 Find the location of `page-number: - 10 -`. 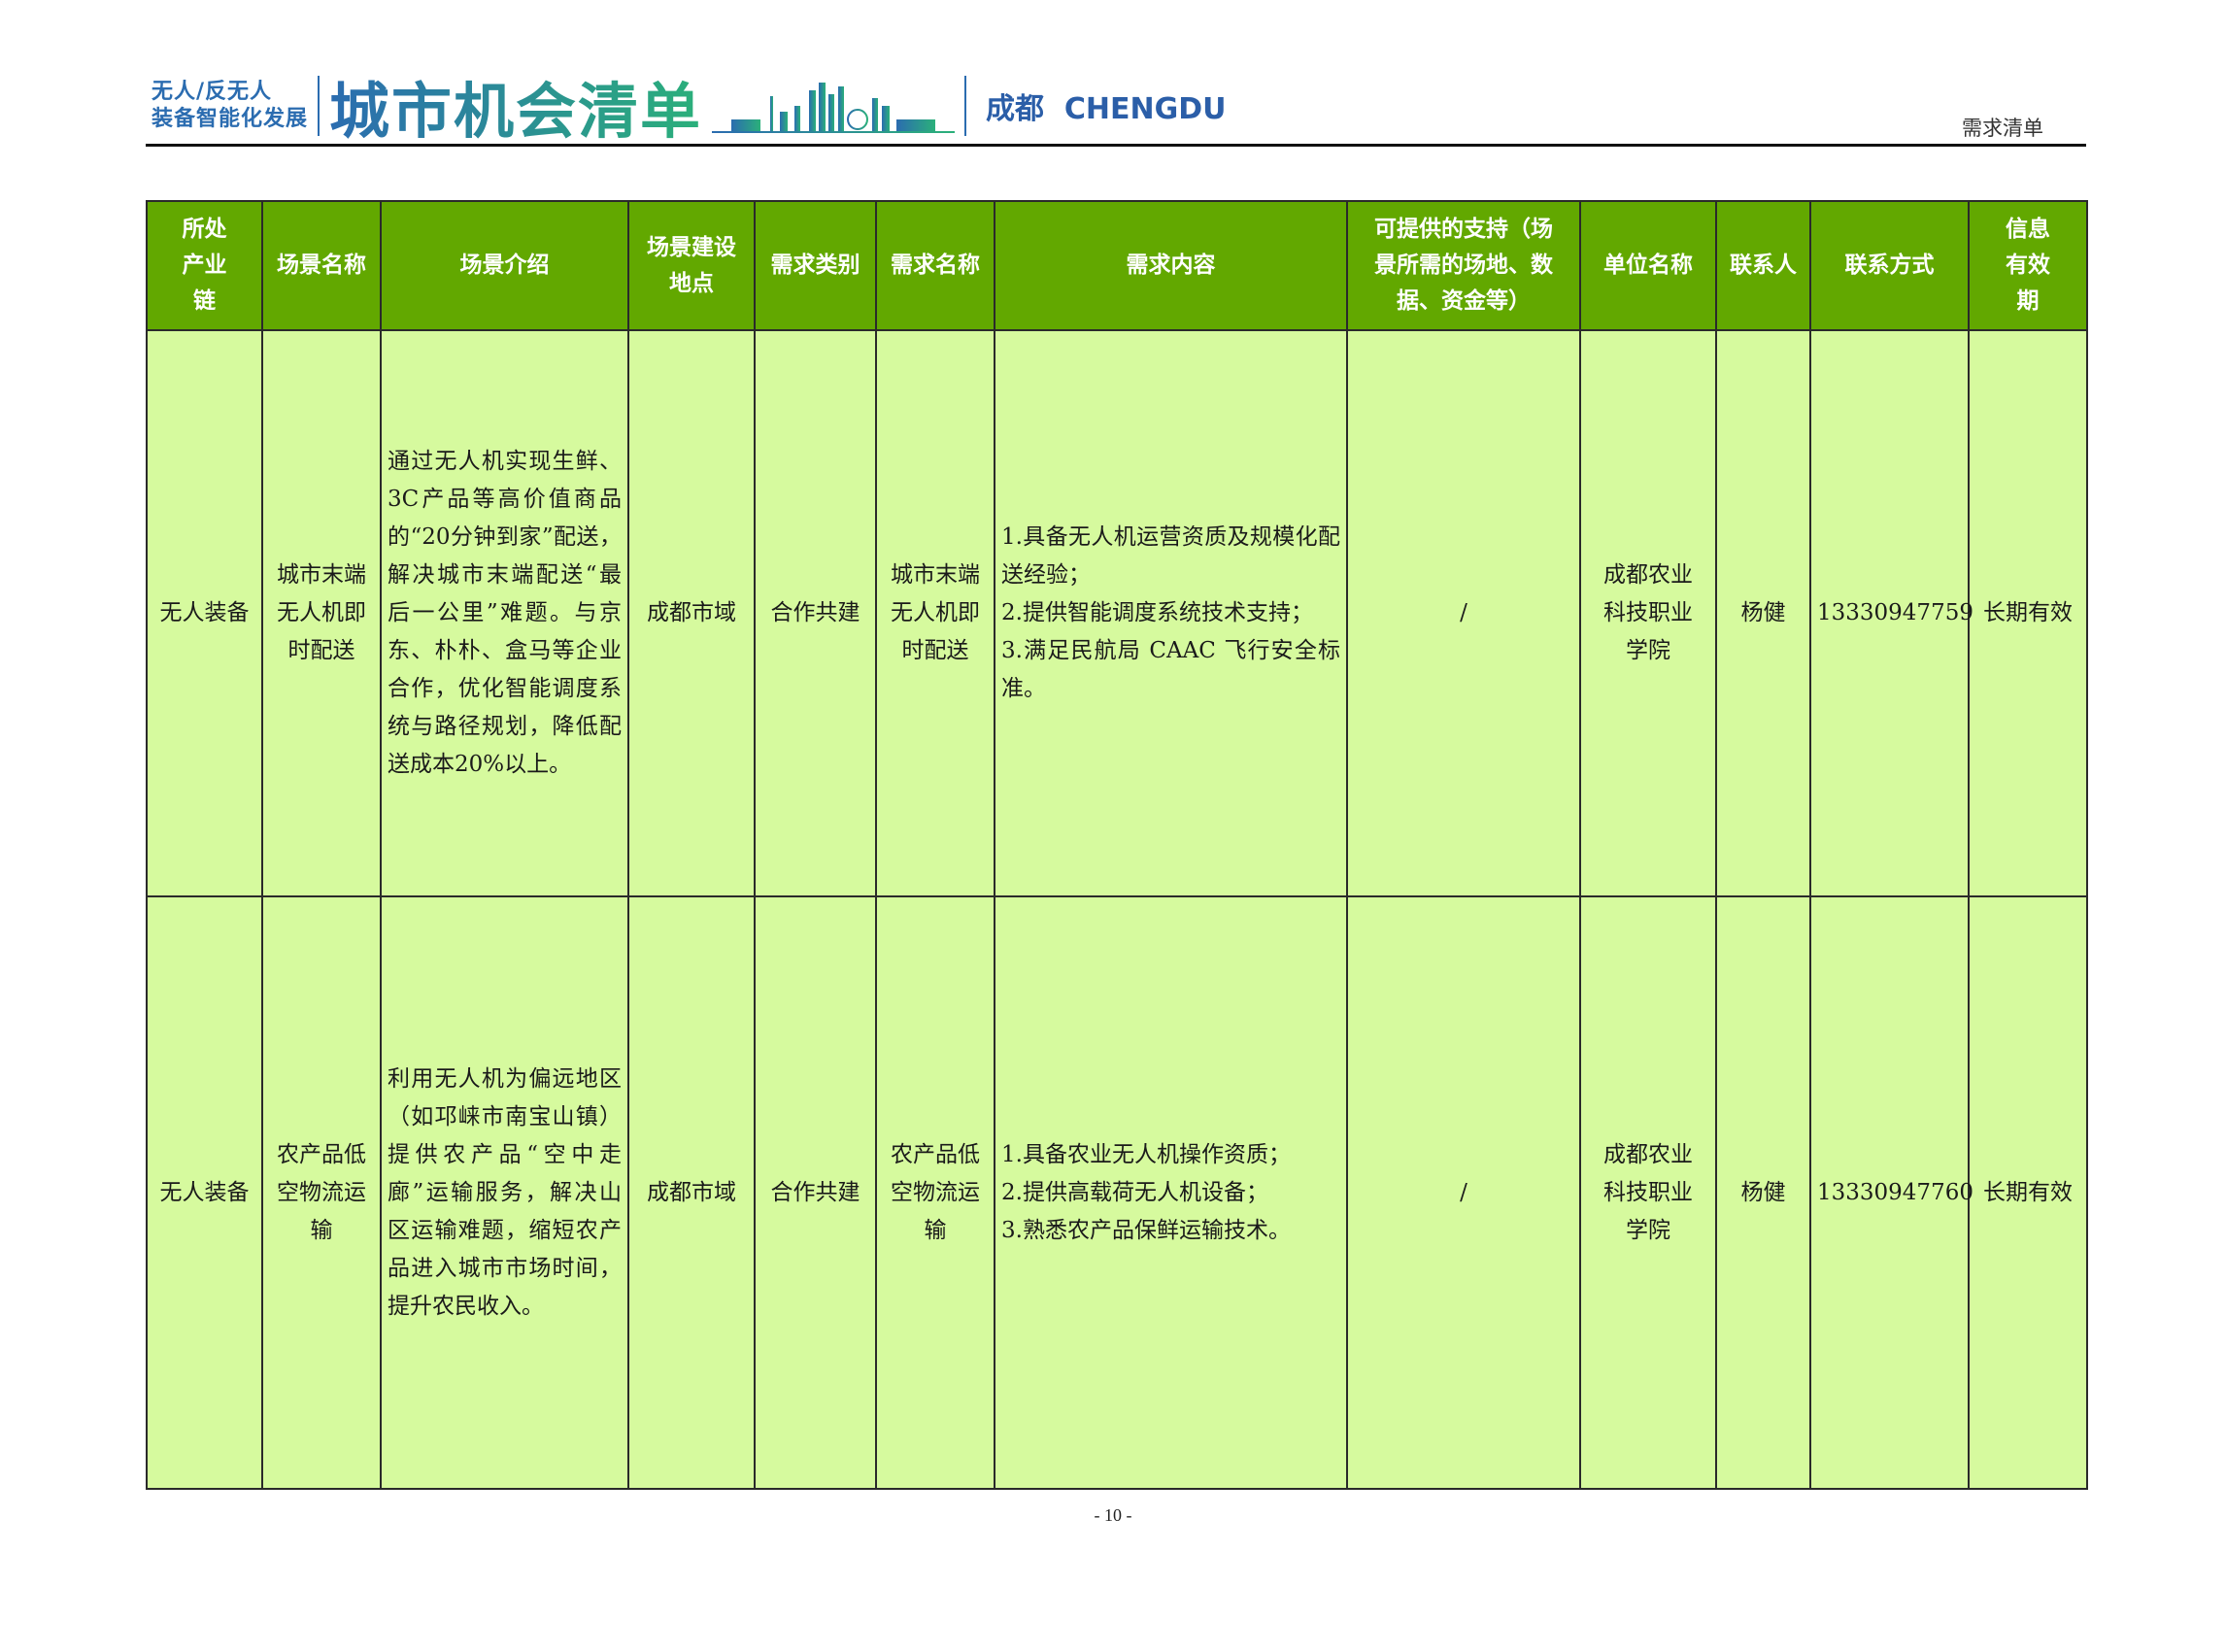

page-number: - 10 - is located at coordinates (1113, 1515).